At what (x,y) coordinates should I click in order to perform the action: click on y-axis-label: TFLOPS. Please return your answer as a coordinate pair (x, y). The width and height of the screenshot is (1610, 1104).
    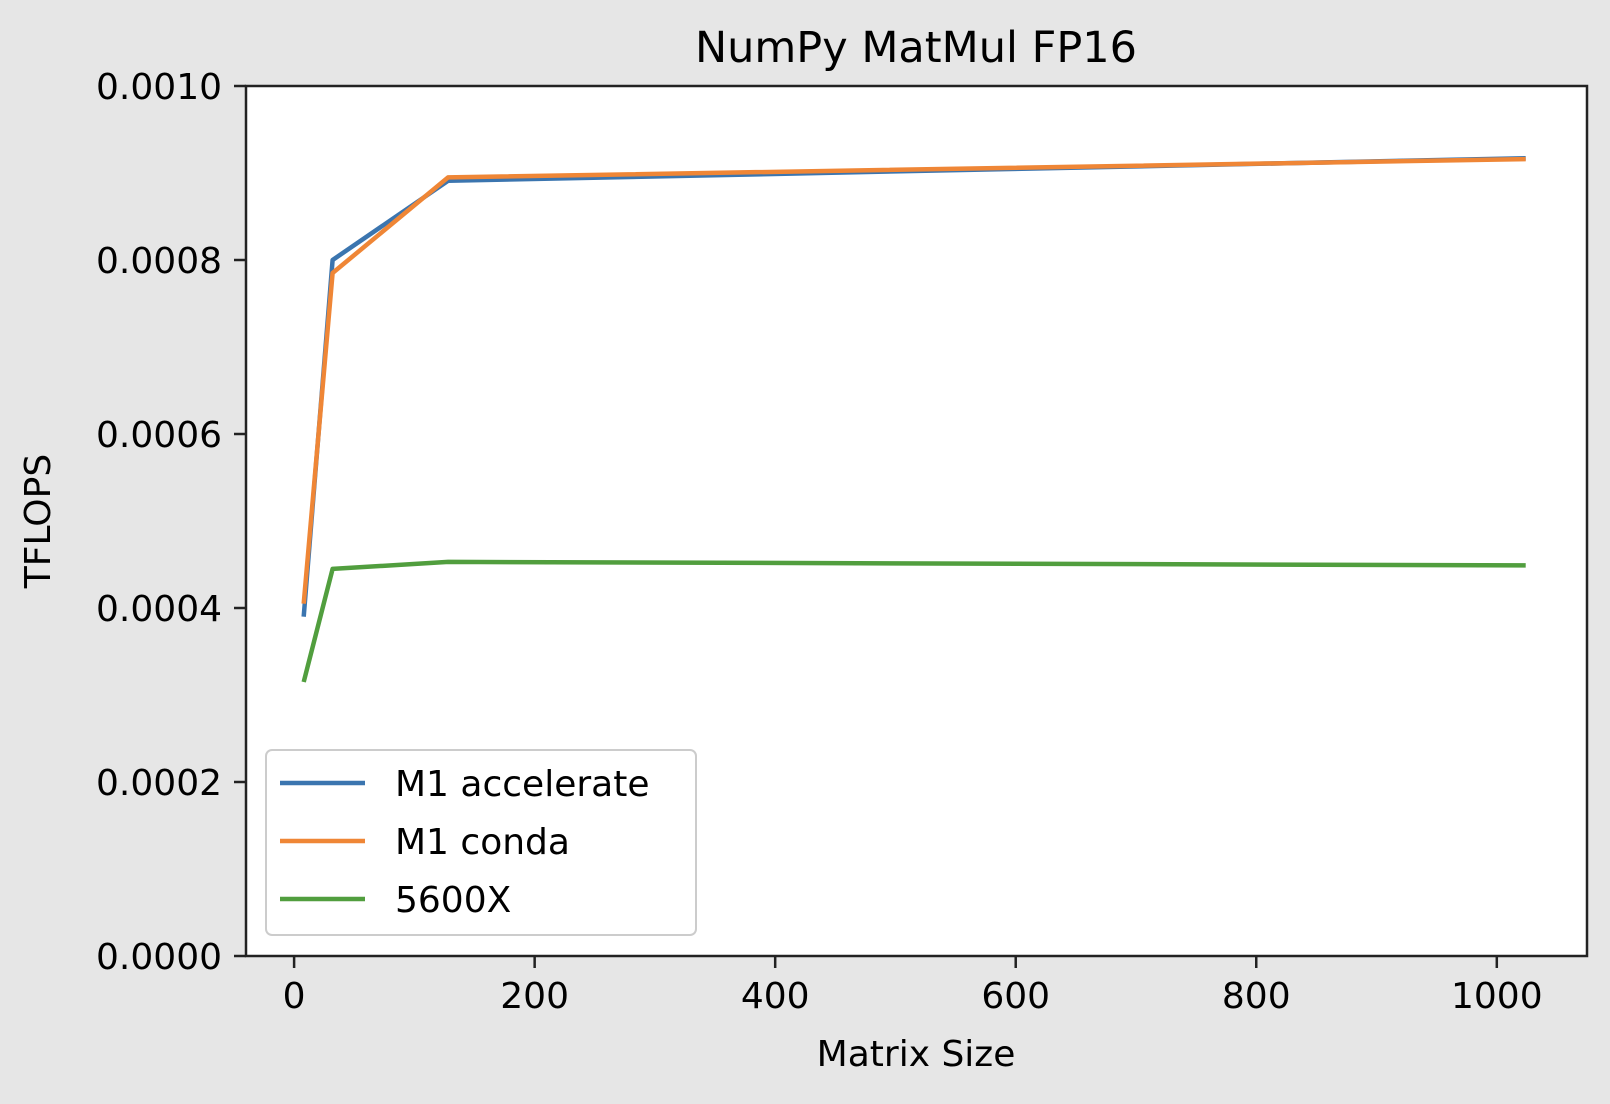
    Looking at the image, I should click on (38, 521).